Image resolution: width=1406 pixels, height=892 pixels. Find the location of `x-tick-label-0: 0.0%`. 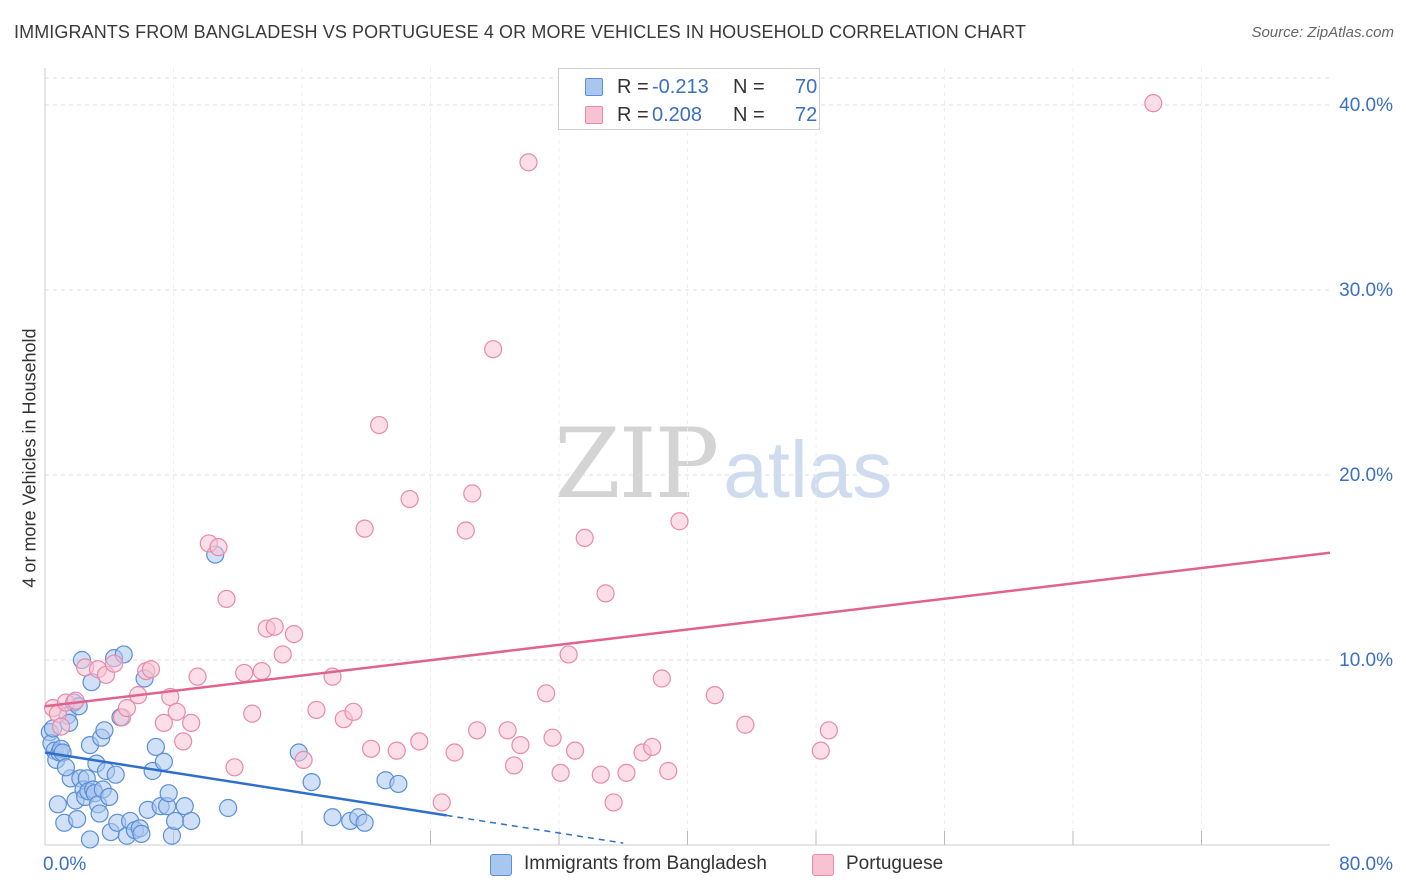

x-tick-label-0: 0.0% is located at coordinates (64, 864).